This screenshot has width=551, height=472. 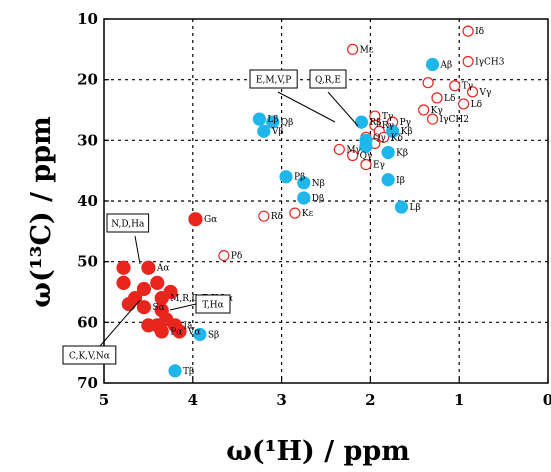 I want to click on x-tick-label: 5, so click(x=104, y=400).